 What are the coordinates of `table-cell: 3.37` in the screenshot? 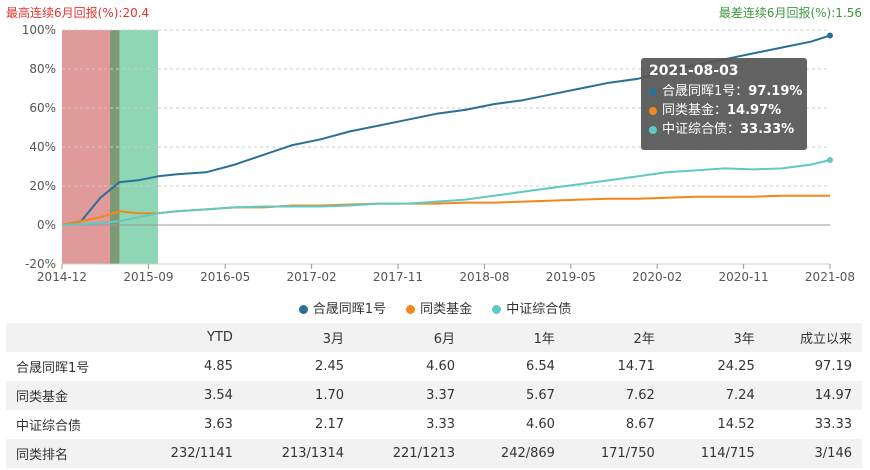 It's located at (410, 395).